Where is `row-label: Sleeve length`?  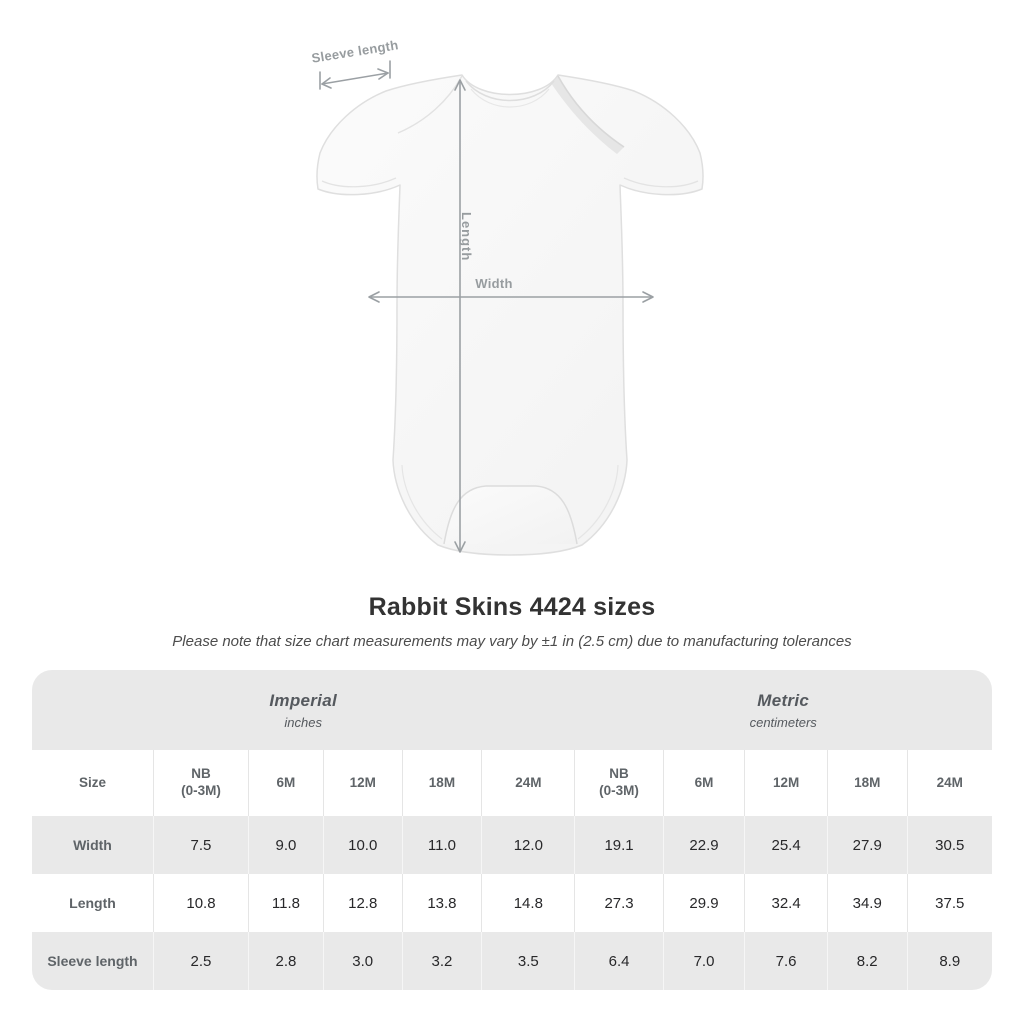 row-label: Sleeve length is located at coordinates (92, 961).